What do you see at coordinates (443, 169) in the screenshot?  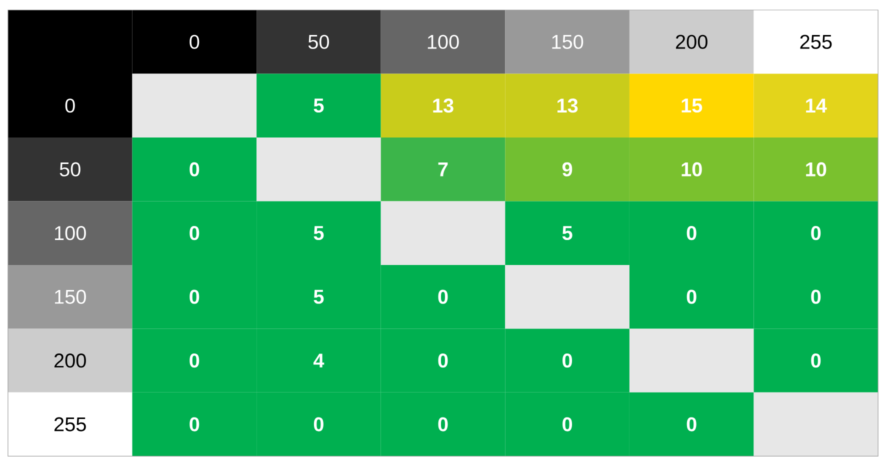 I see `data-label: 7` at bounding box center [443, 169].